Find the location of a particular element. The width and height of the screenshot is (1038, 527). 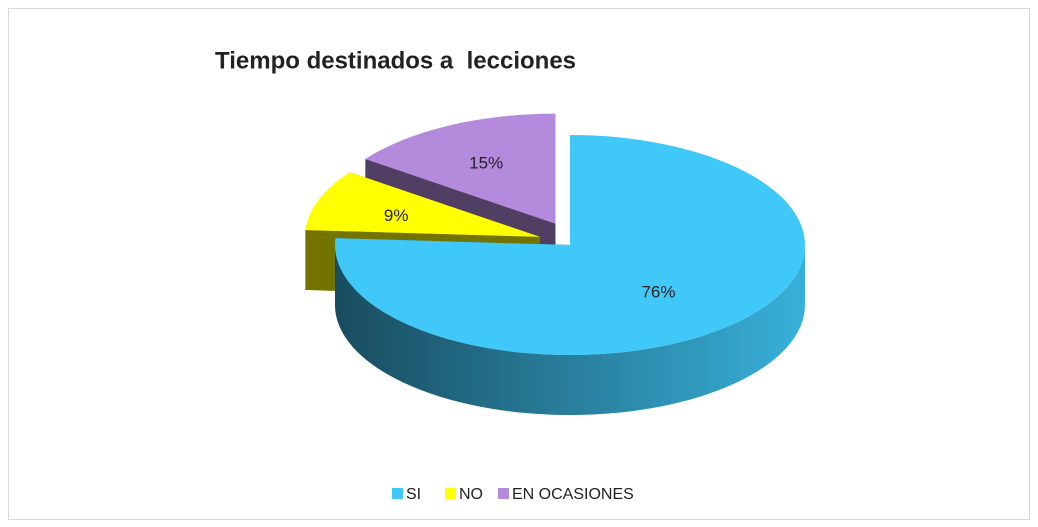

legend: SI NO EN OCASIONES is located at coordinates (513, 494).